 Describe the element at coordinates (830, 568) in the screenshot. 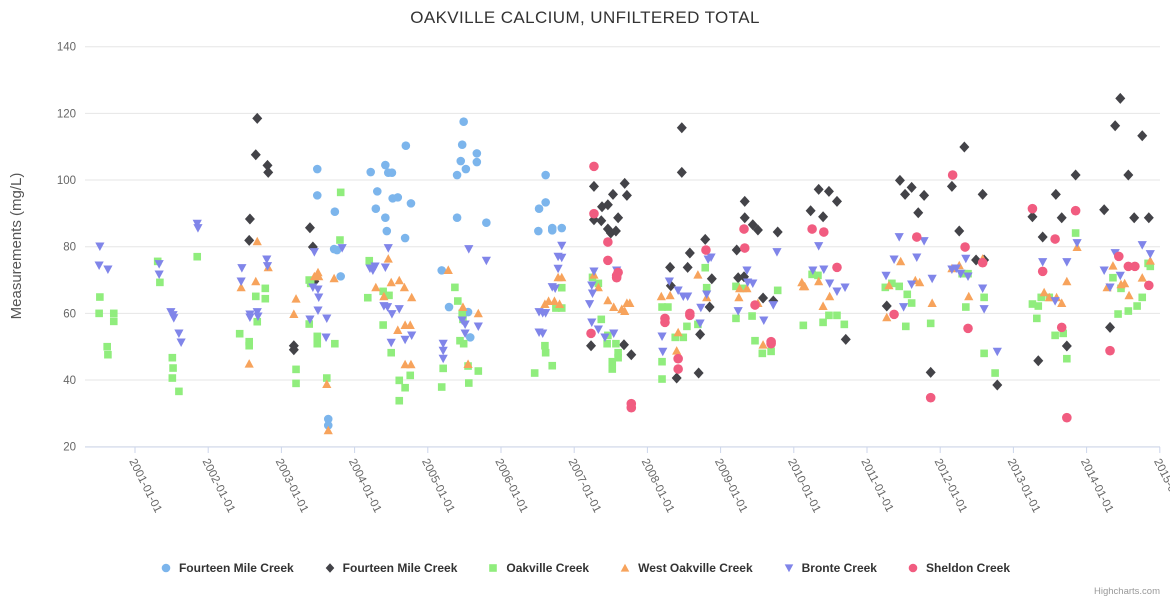

I see `legend-item-bronte-creek: Bronte Creek` at that location.